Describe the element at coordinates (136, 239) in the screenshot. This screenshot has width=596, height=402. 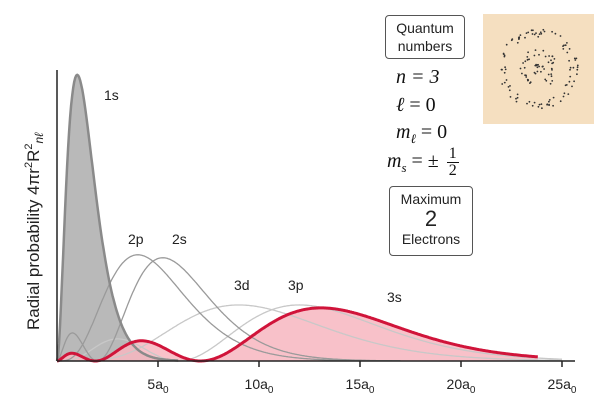
I see `curve-label-2p: 2p` at that location.